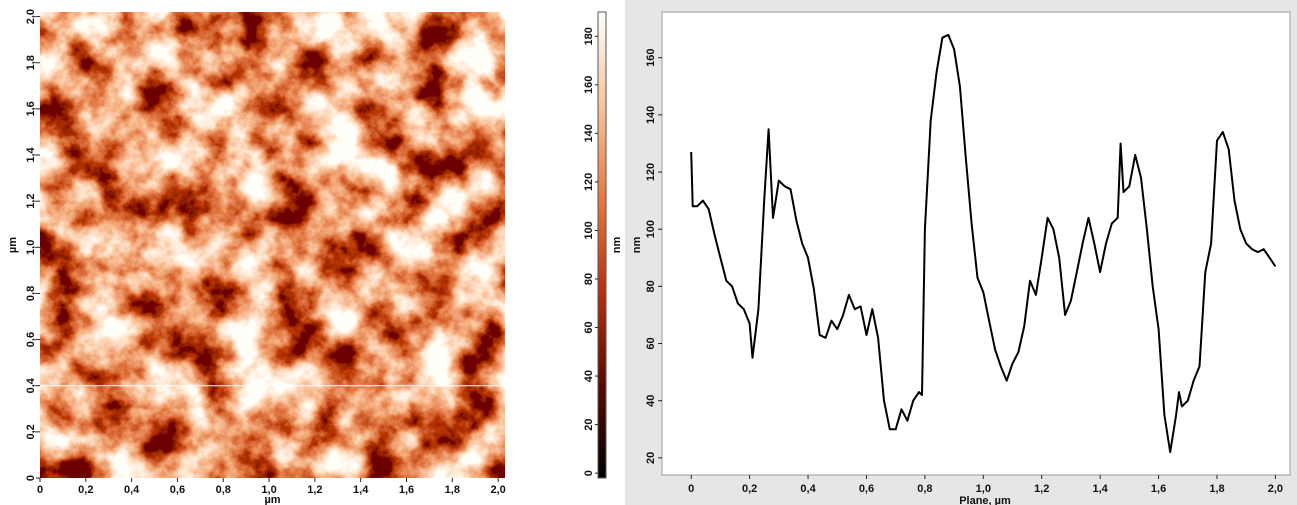  I want to click on y-tick-label: 2,0, so click(31, 16).